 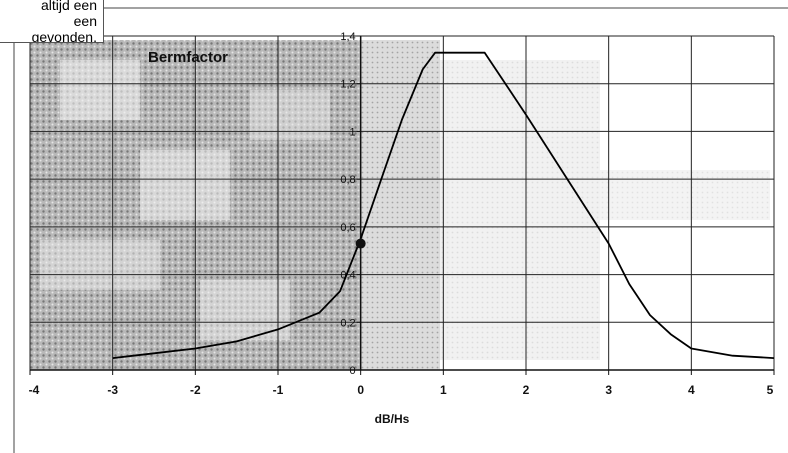 What do you see at coordinates (443, 390) in the screenshot?
I see `x-tick-label: 1` at bounding box center [443, 390].